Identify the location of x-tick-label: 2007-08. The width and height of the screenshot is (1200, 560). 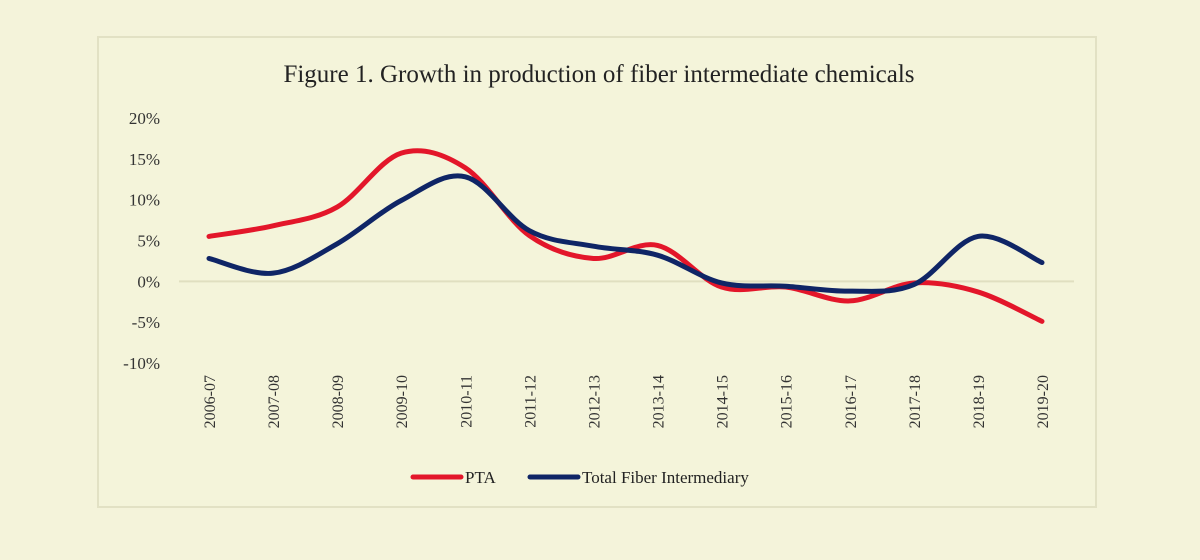
(274, 401).